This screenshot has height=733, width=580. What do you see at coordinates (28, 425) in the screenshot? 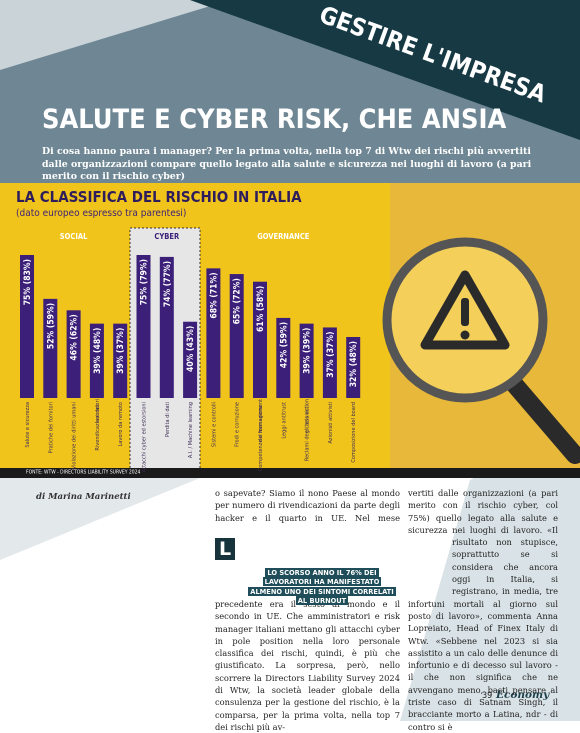
I see `category-label: Salute e sicurezza` at bounding box center [28, 425].